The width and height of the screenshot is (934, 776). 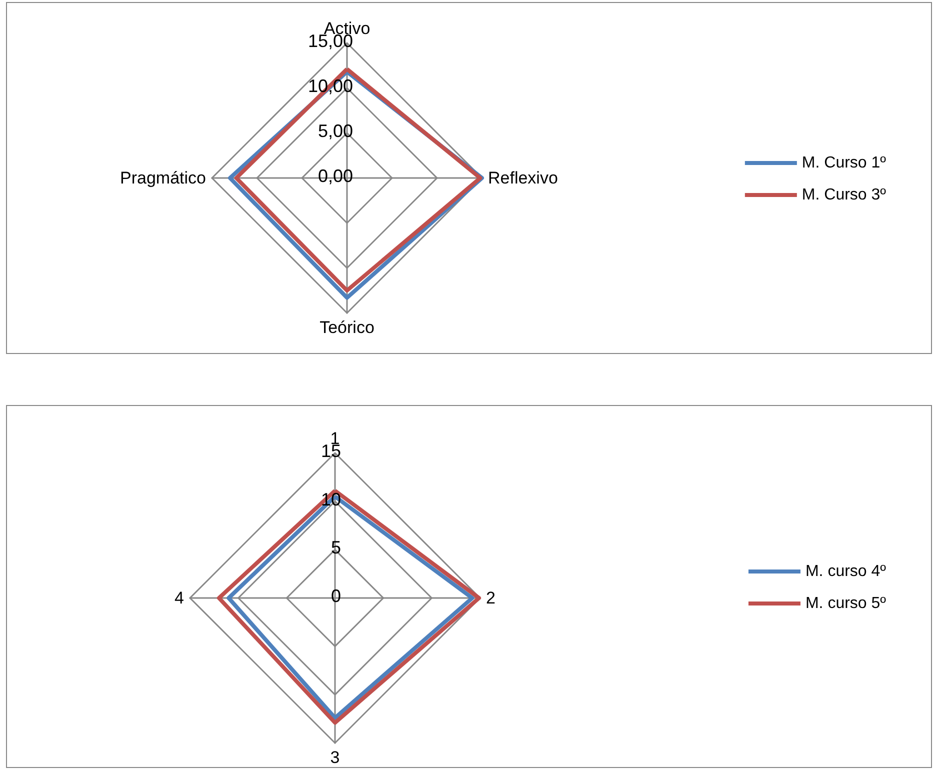 What do you see at coordinates (844, 163) in the screenshot?
I see `legend-label: M. Curso 1º` at bounding box center [844, 163].